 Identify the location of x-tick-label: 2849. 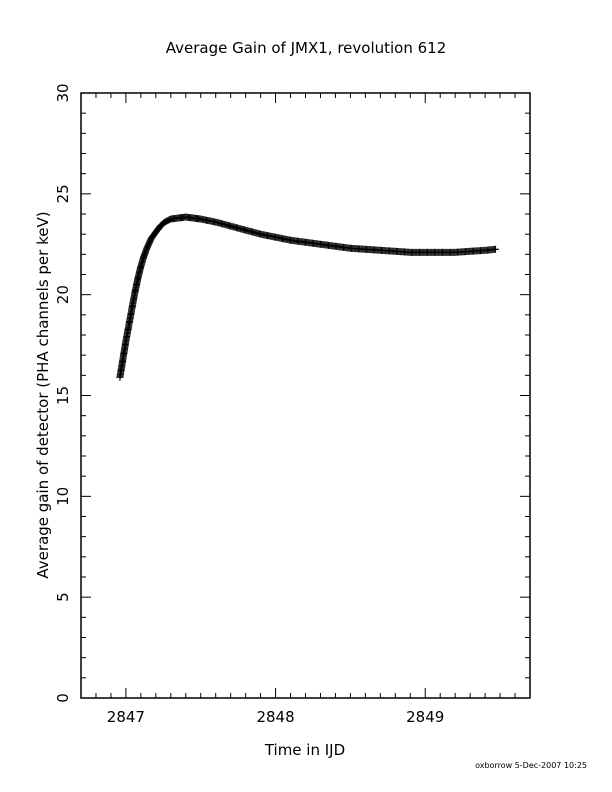
(425, 717).